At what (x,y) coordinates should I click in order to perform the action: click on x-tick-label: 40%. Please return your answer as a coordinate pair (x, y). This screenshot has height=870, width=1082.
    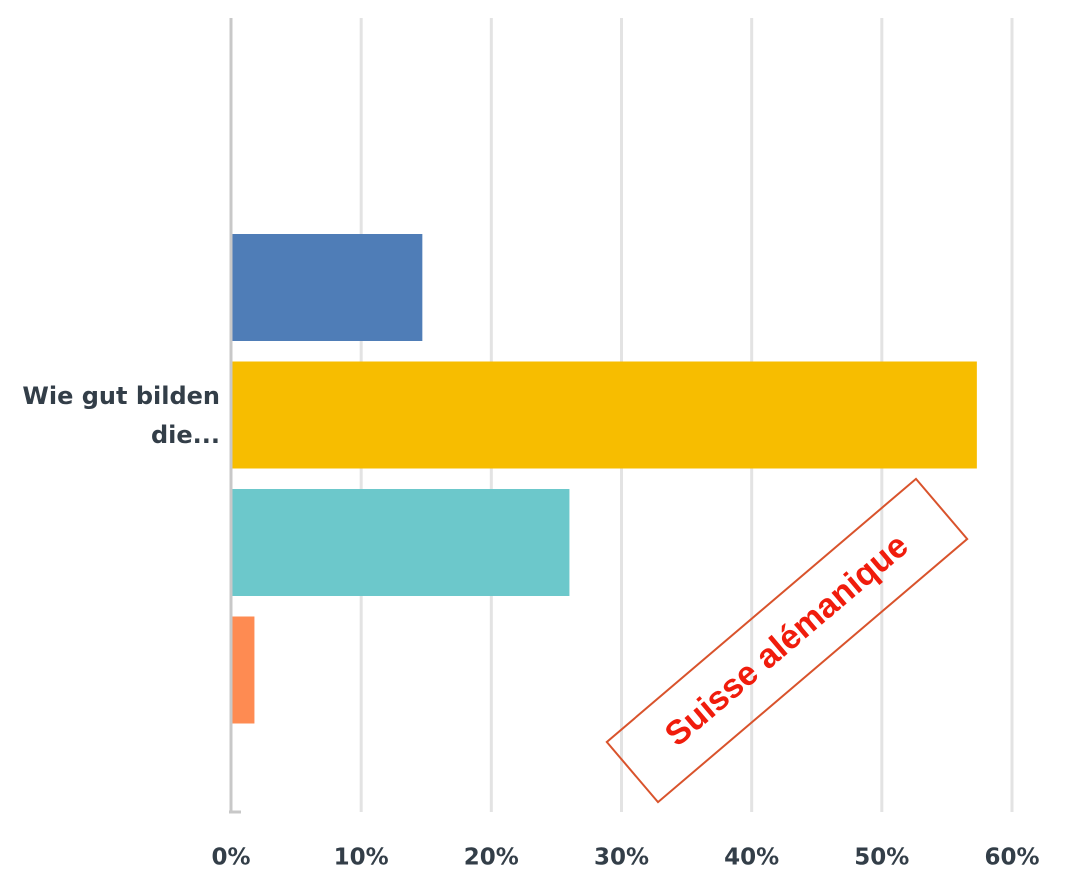
    Looking at the image, I should click on (751, 857).